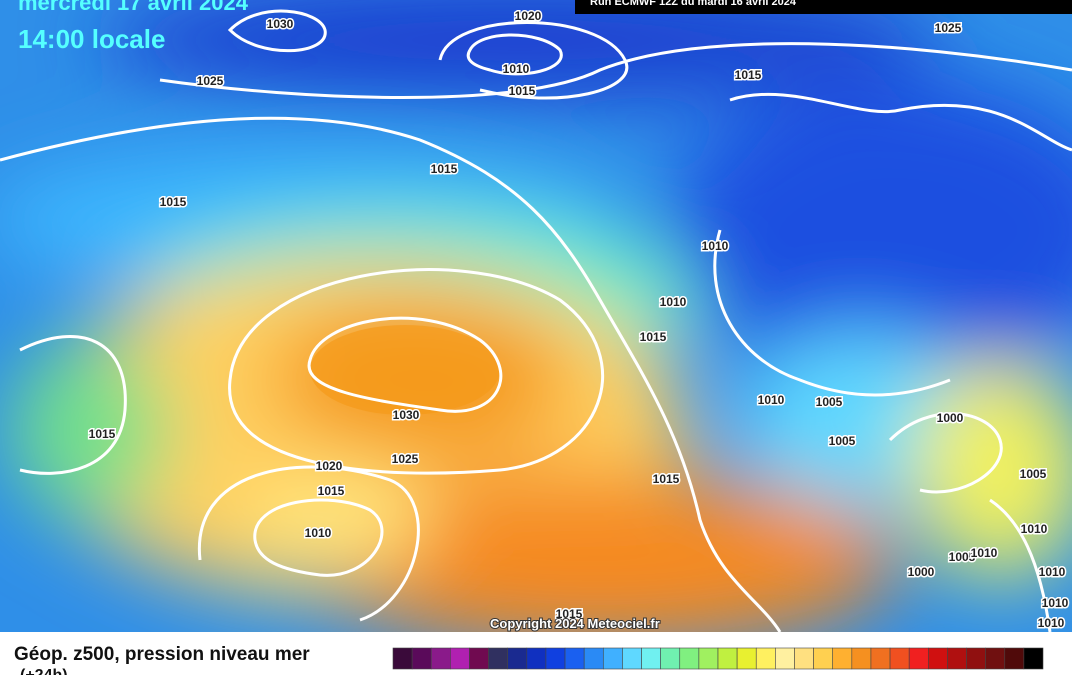 The width and height of the screenshot is (1072, 675). I want to click on footer-title: Géop. z500, pression niveau mer, so click(162, 654).